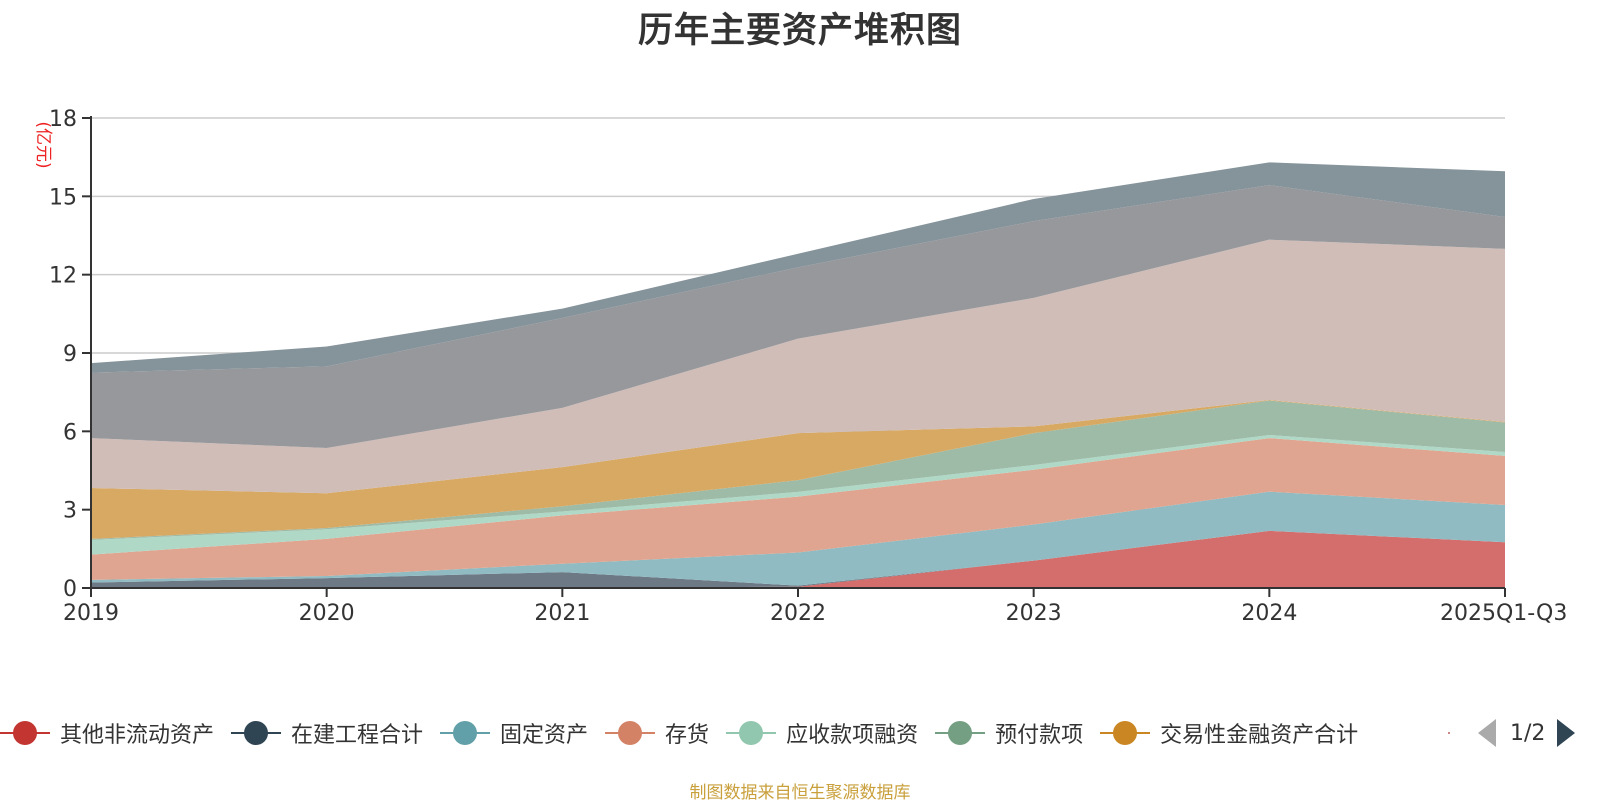 The height and width of the screenshot is (803, 1600). What do you see at coordinates (1269, 613) in the screenshot?
I see `x-tick-label: 2024` at bounding box center [1269, 613].